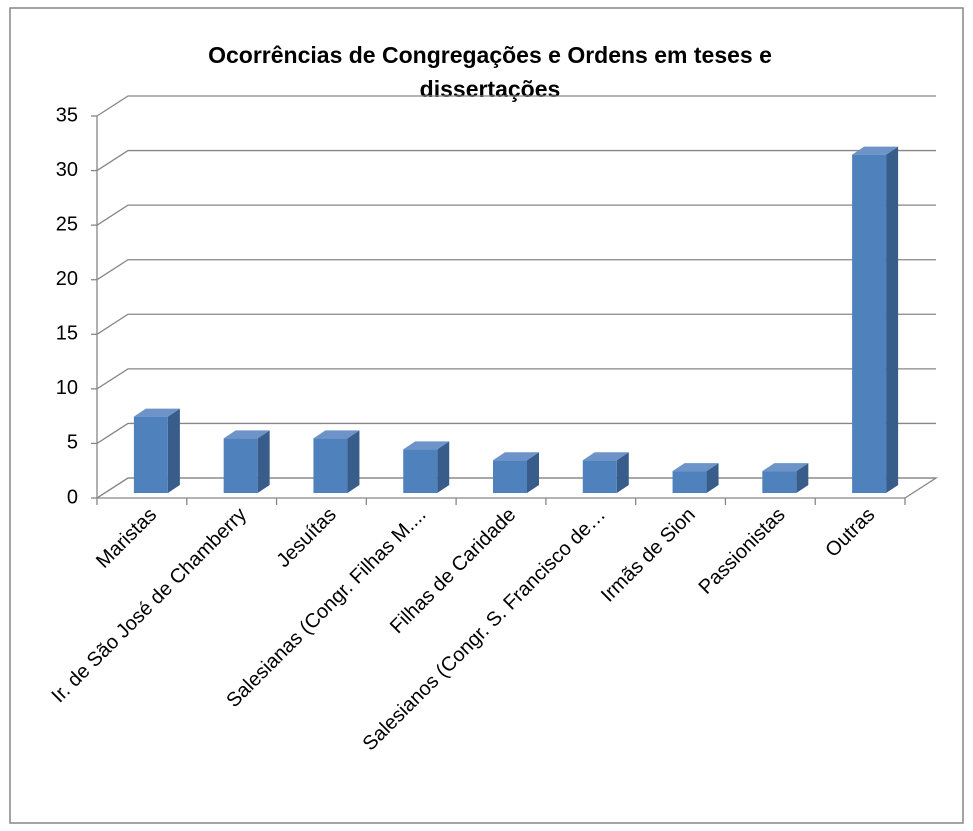 The width and height of the screenshot is (973, 831). Describe the element at coordinates (67, 224) in the screenshot. I see `y-tick-label: 25` at that location.